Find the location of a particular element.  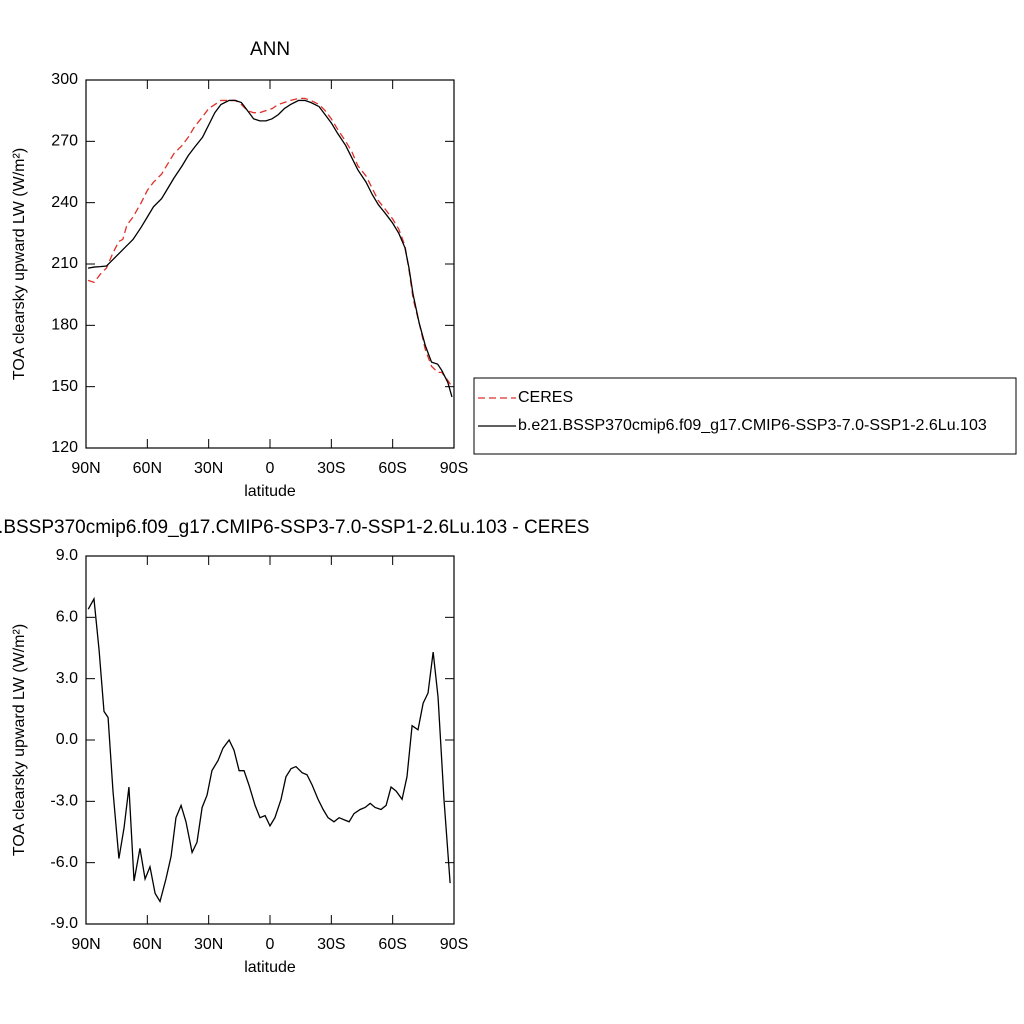

y-tick-label: 150 is located at coordinates (64, 386).